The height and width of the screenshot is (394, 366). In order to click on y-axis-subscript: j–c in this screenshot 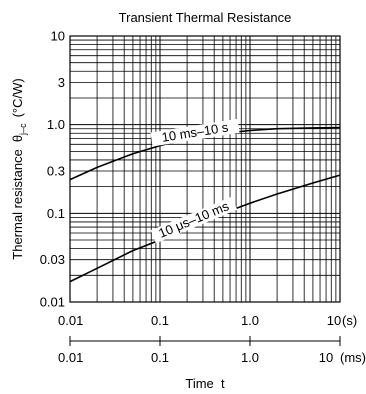, I will do `click(23, 129)`.